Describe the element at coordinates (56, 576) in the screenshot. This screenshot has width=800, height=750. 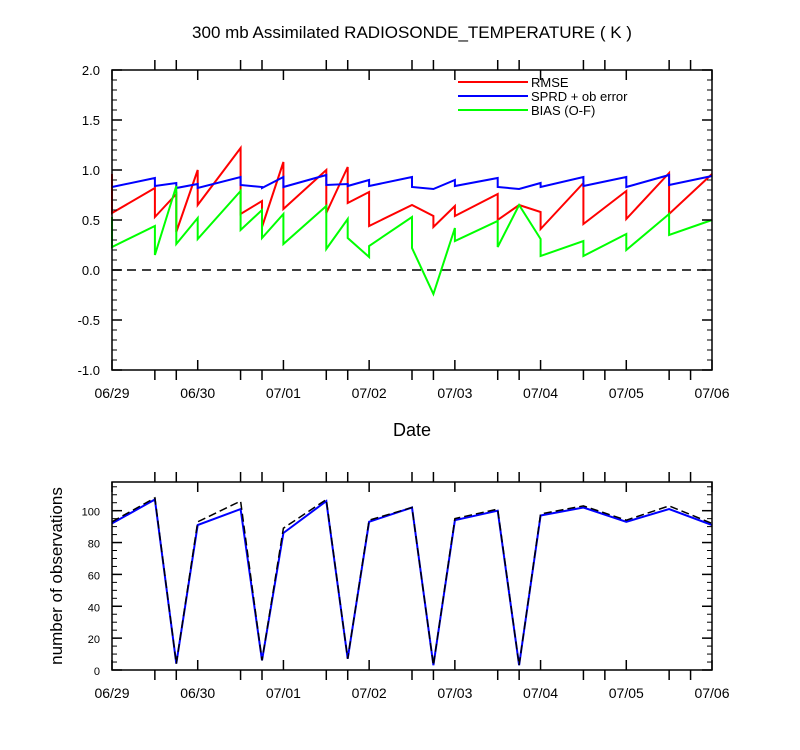
I see `y-axis-title-observations: number of observations` at that location.